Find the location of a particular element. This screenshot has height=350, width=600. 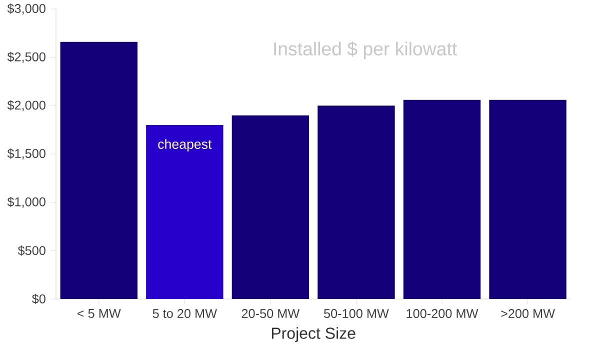

y-tick-label: $1,500 is located at coordinates (26, 154).